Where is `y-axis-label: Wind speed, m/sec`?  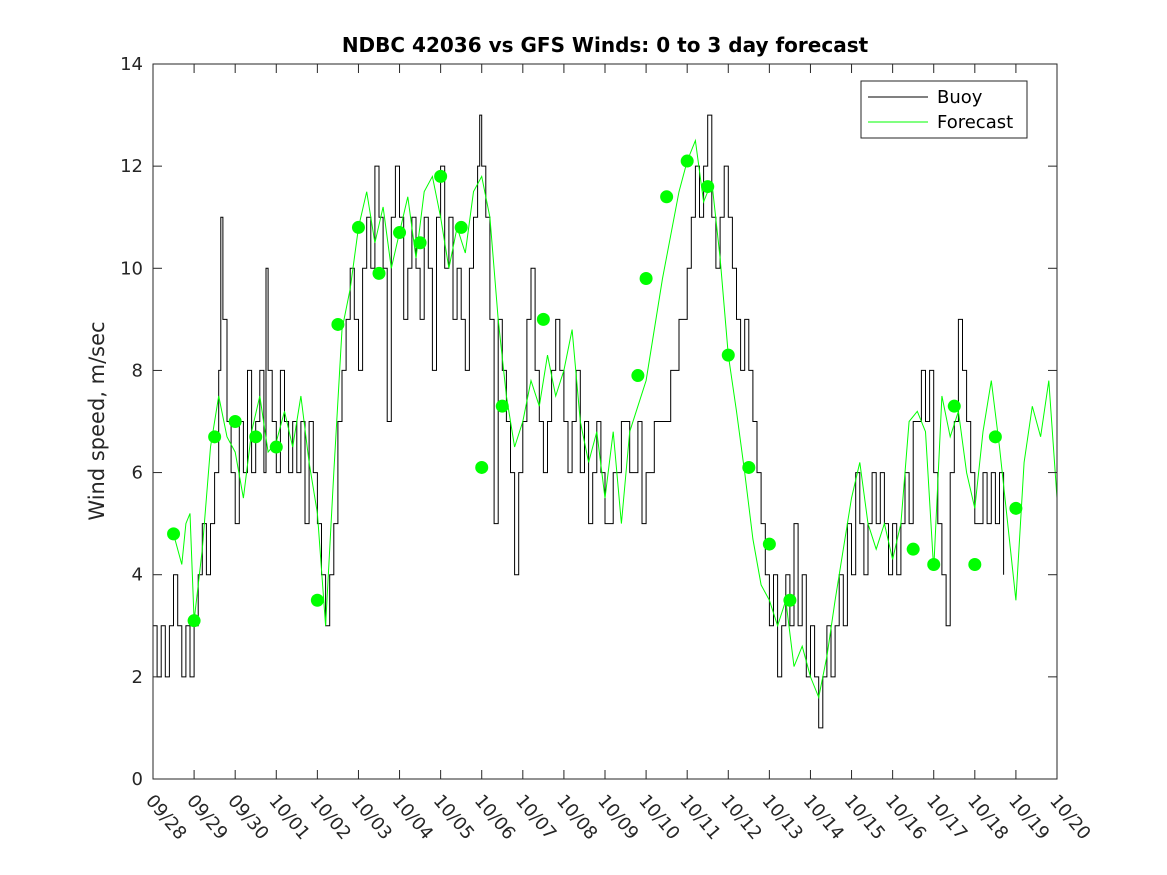 y-axis-label: Wind speed, m/sec is located at coordinates (97, 420).